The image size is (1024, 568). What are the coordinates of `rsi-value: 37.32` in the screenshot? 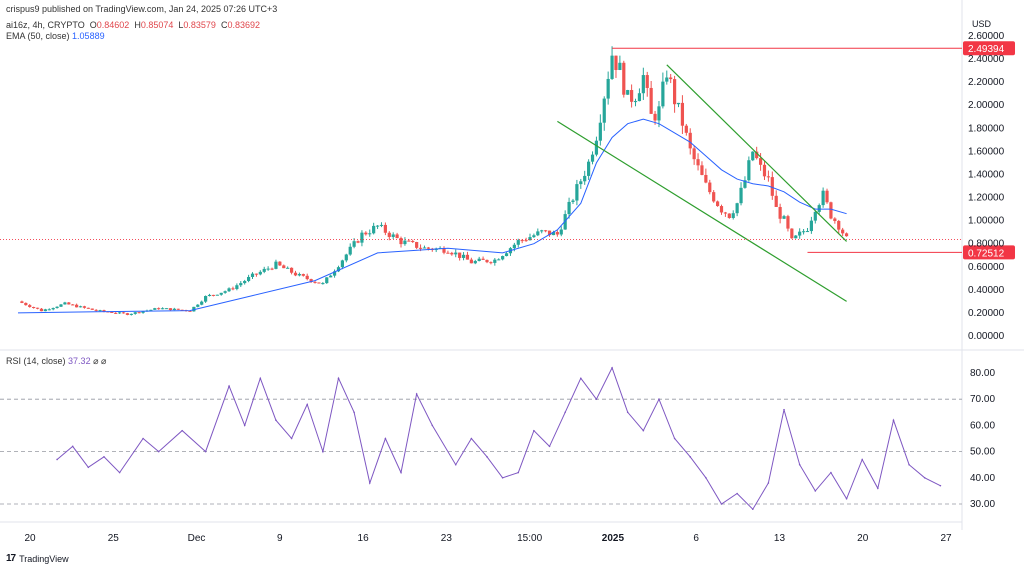 It's located at (79, 361).